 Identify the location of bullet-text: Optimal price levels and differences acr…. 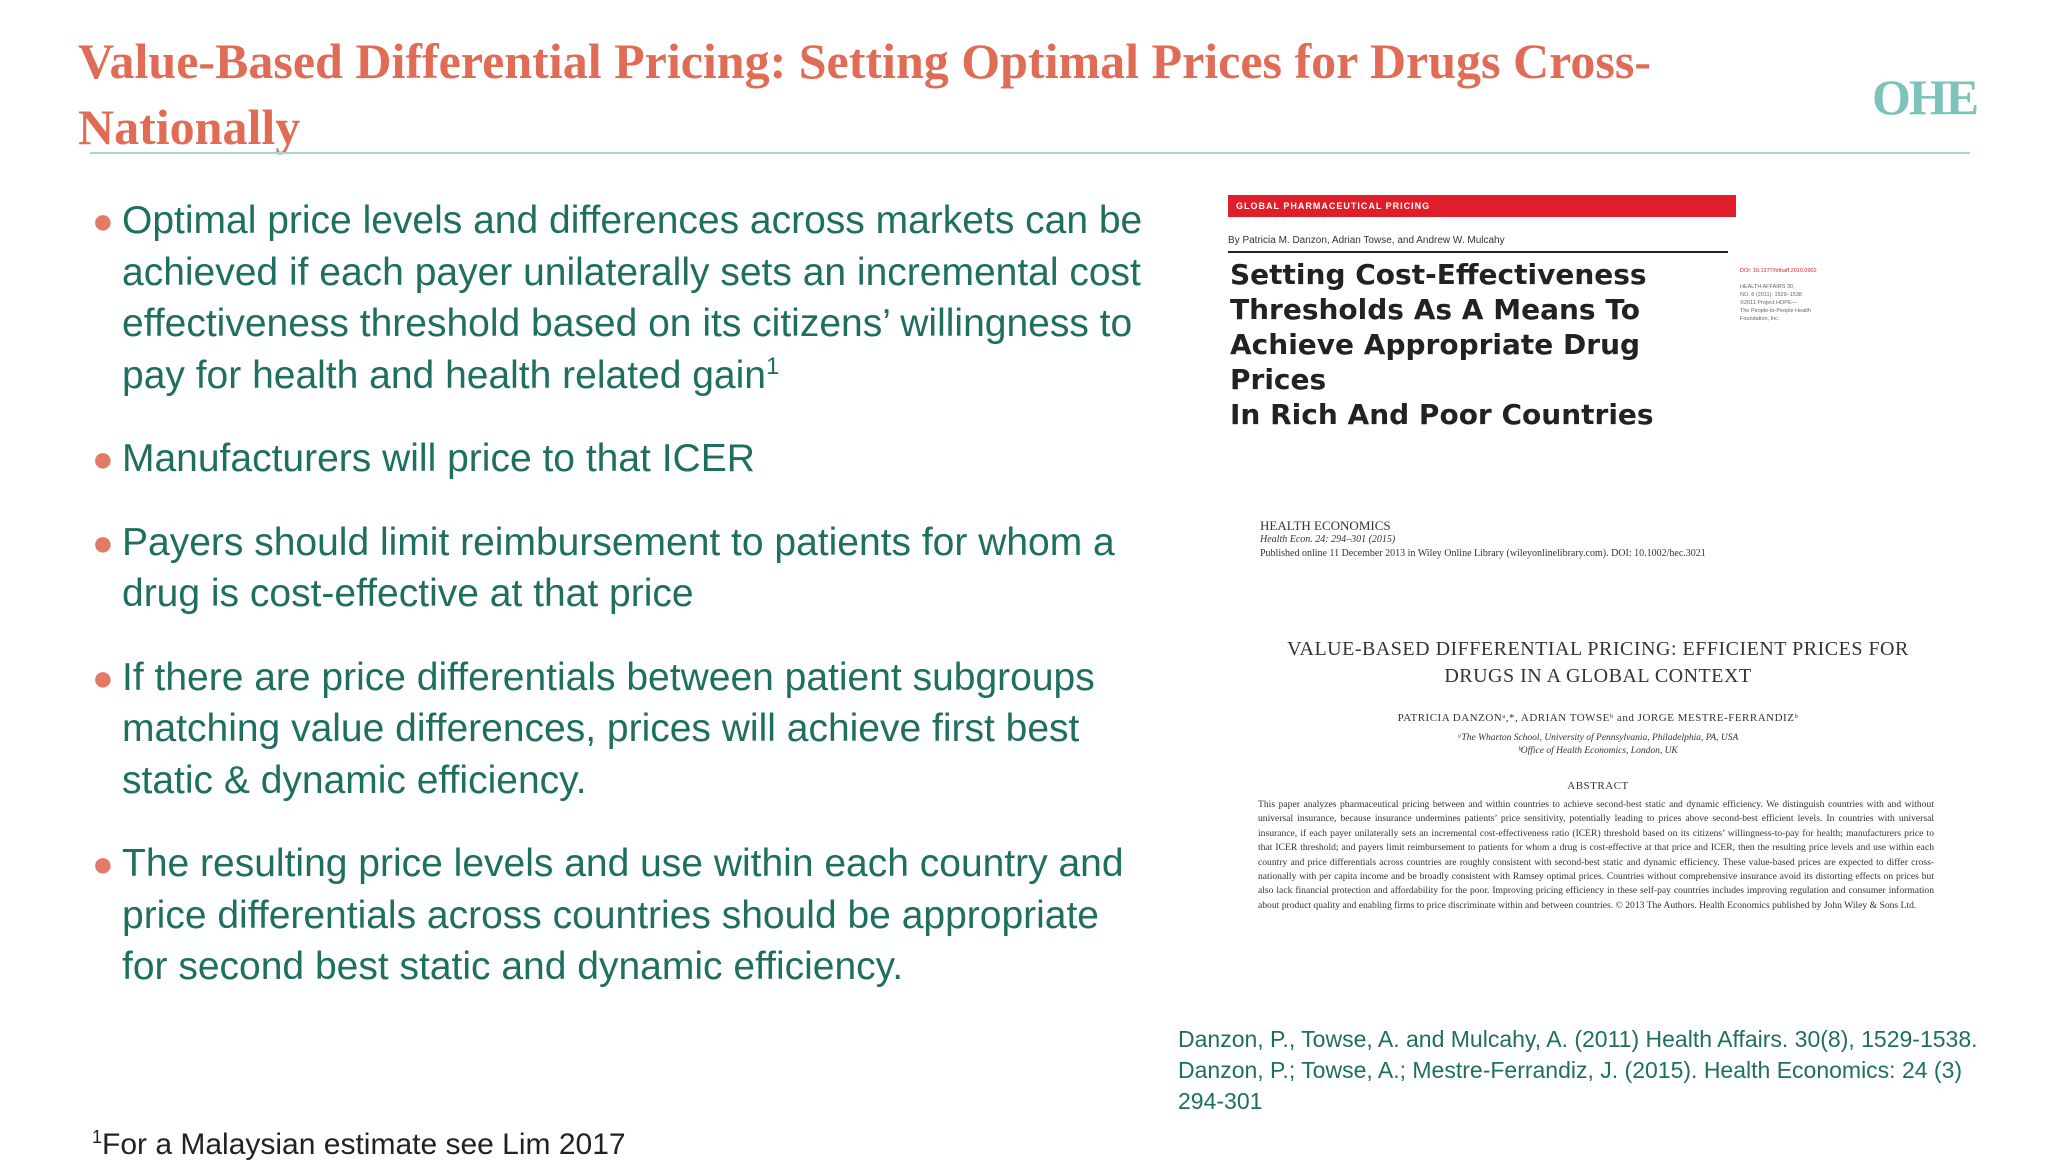
(632, 298).